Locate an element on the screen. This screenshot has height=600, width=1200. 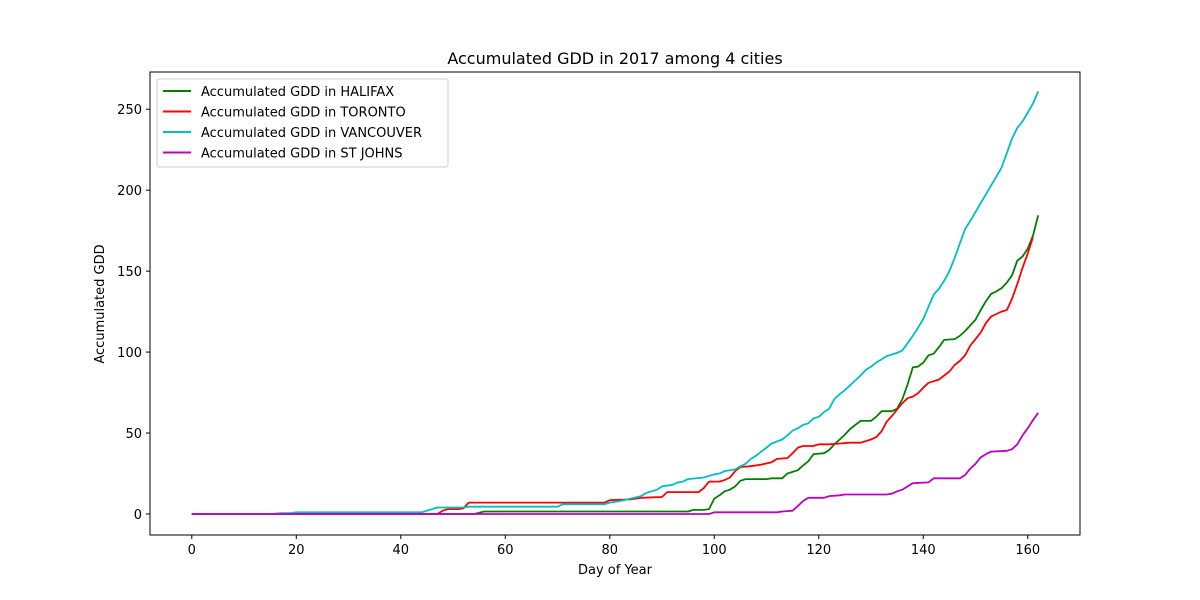
y-tick-label: 150 is located at coordinates (129, 272).